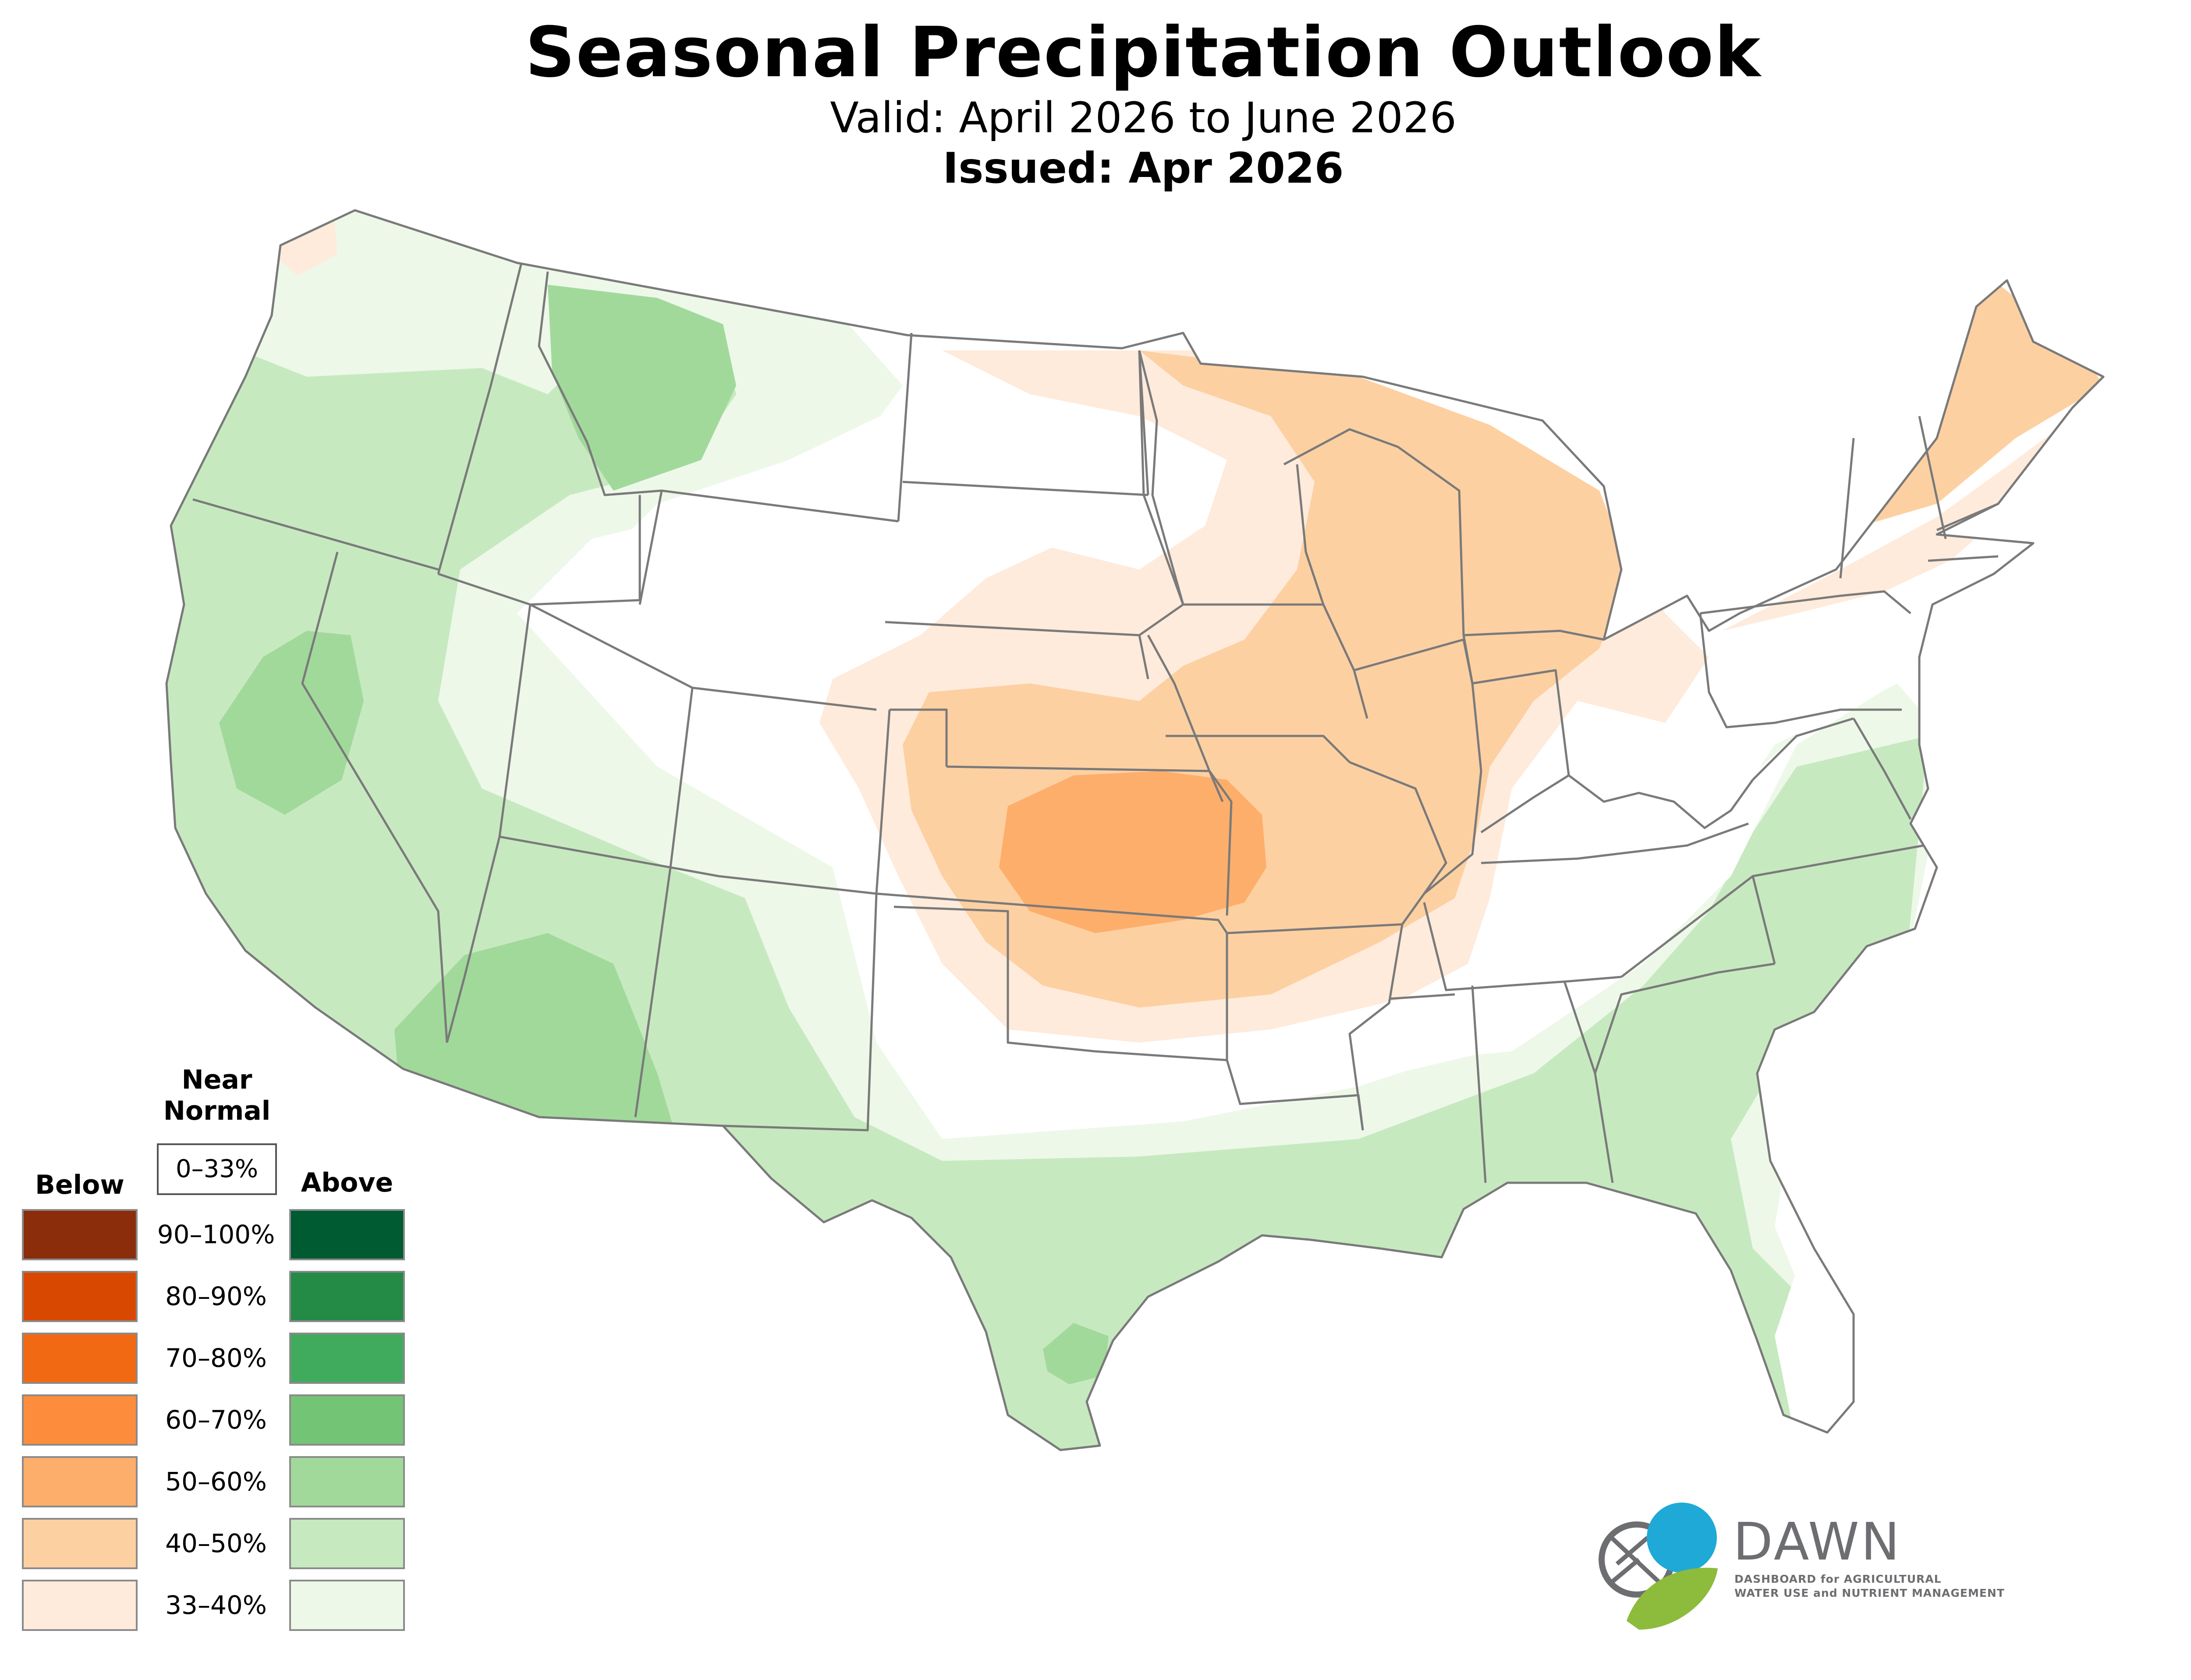 This screenshot has height=1680, width=2191. Describe the element at coordinates (1143, 168) in the screenshot. I see `issued-date: Issued: Apr 2026` at that location.